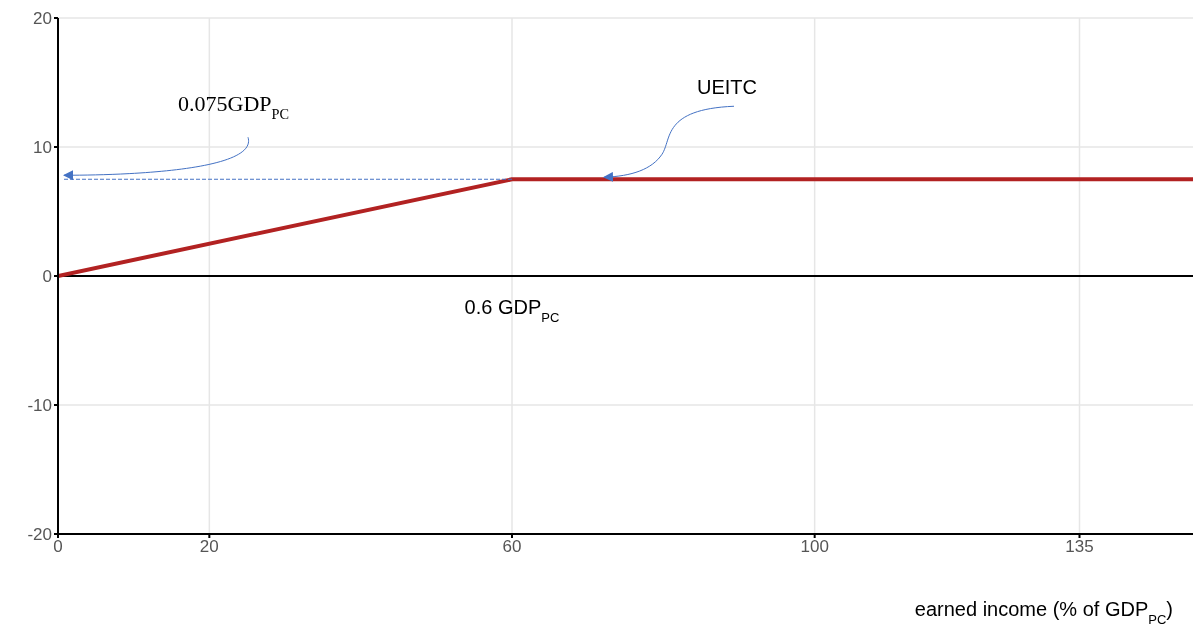 This screenshot has width=1201, height=632. What do you see at coordinates (42, 19) in the screenshot?
I see `y-tick-label: 20` at bounding box center [42, 19].